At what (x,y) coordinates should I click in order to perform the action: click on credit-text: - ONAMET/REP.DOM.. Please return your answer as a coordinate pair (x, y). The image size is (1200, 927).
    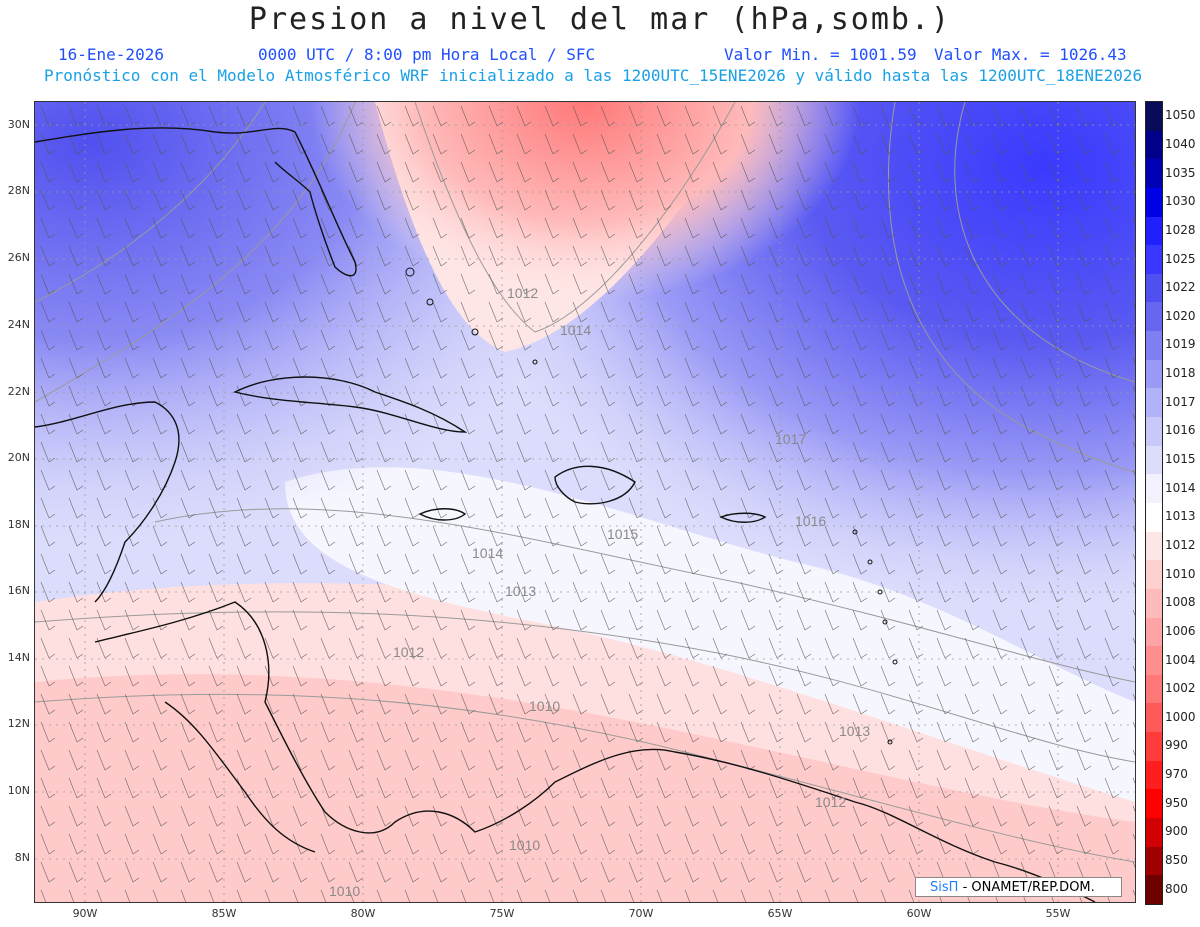
    Looking at the image, I should click on (1028, 887).